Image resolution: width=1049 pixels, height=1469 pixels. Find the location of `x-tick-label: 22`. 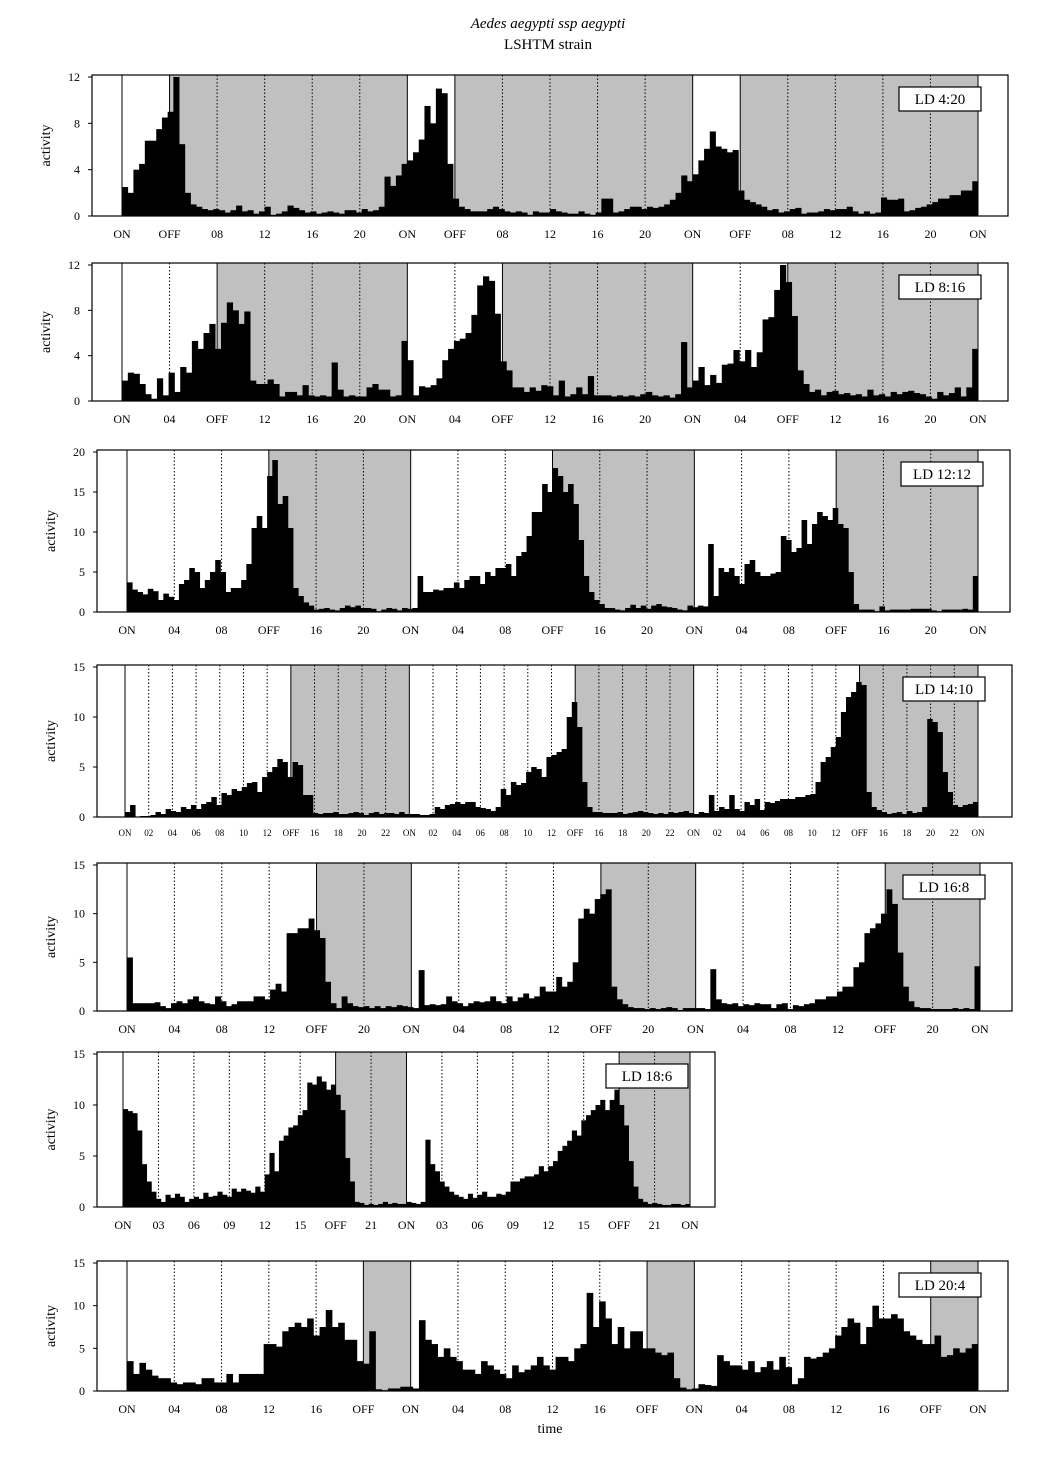

x-tick-label: 22 is located at coordinates (669, 833).